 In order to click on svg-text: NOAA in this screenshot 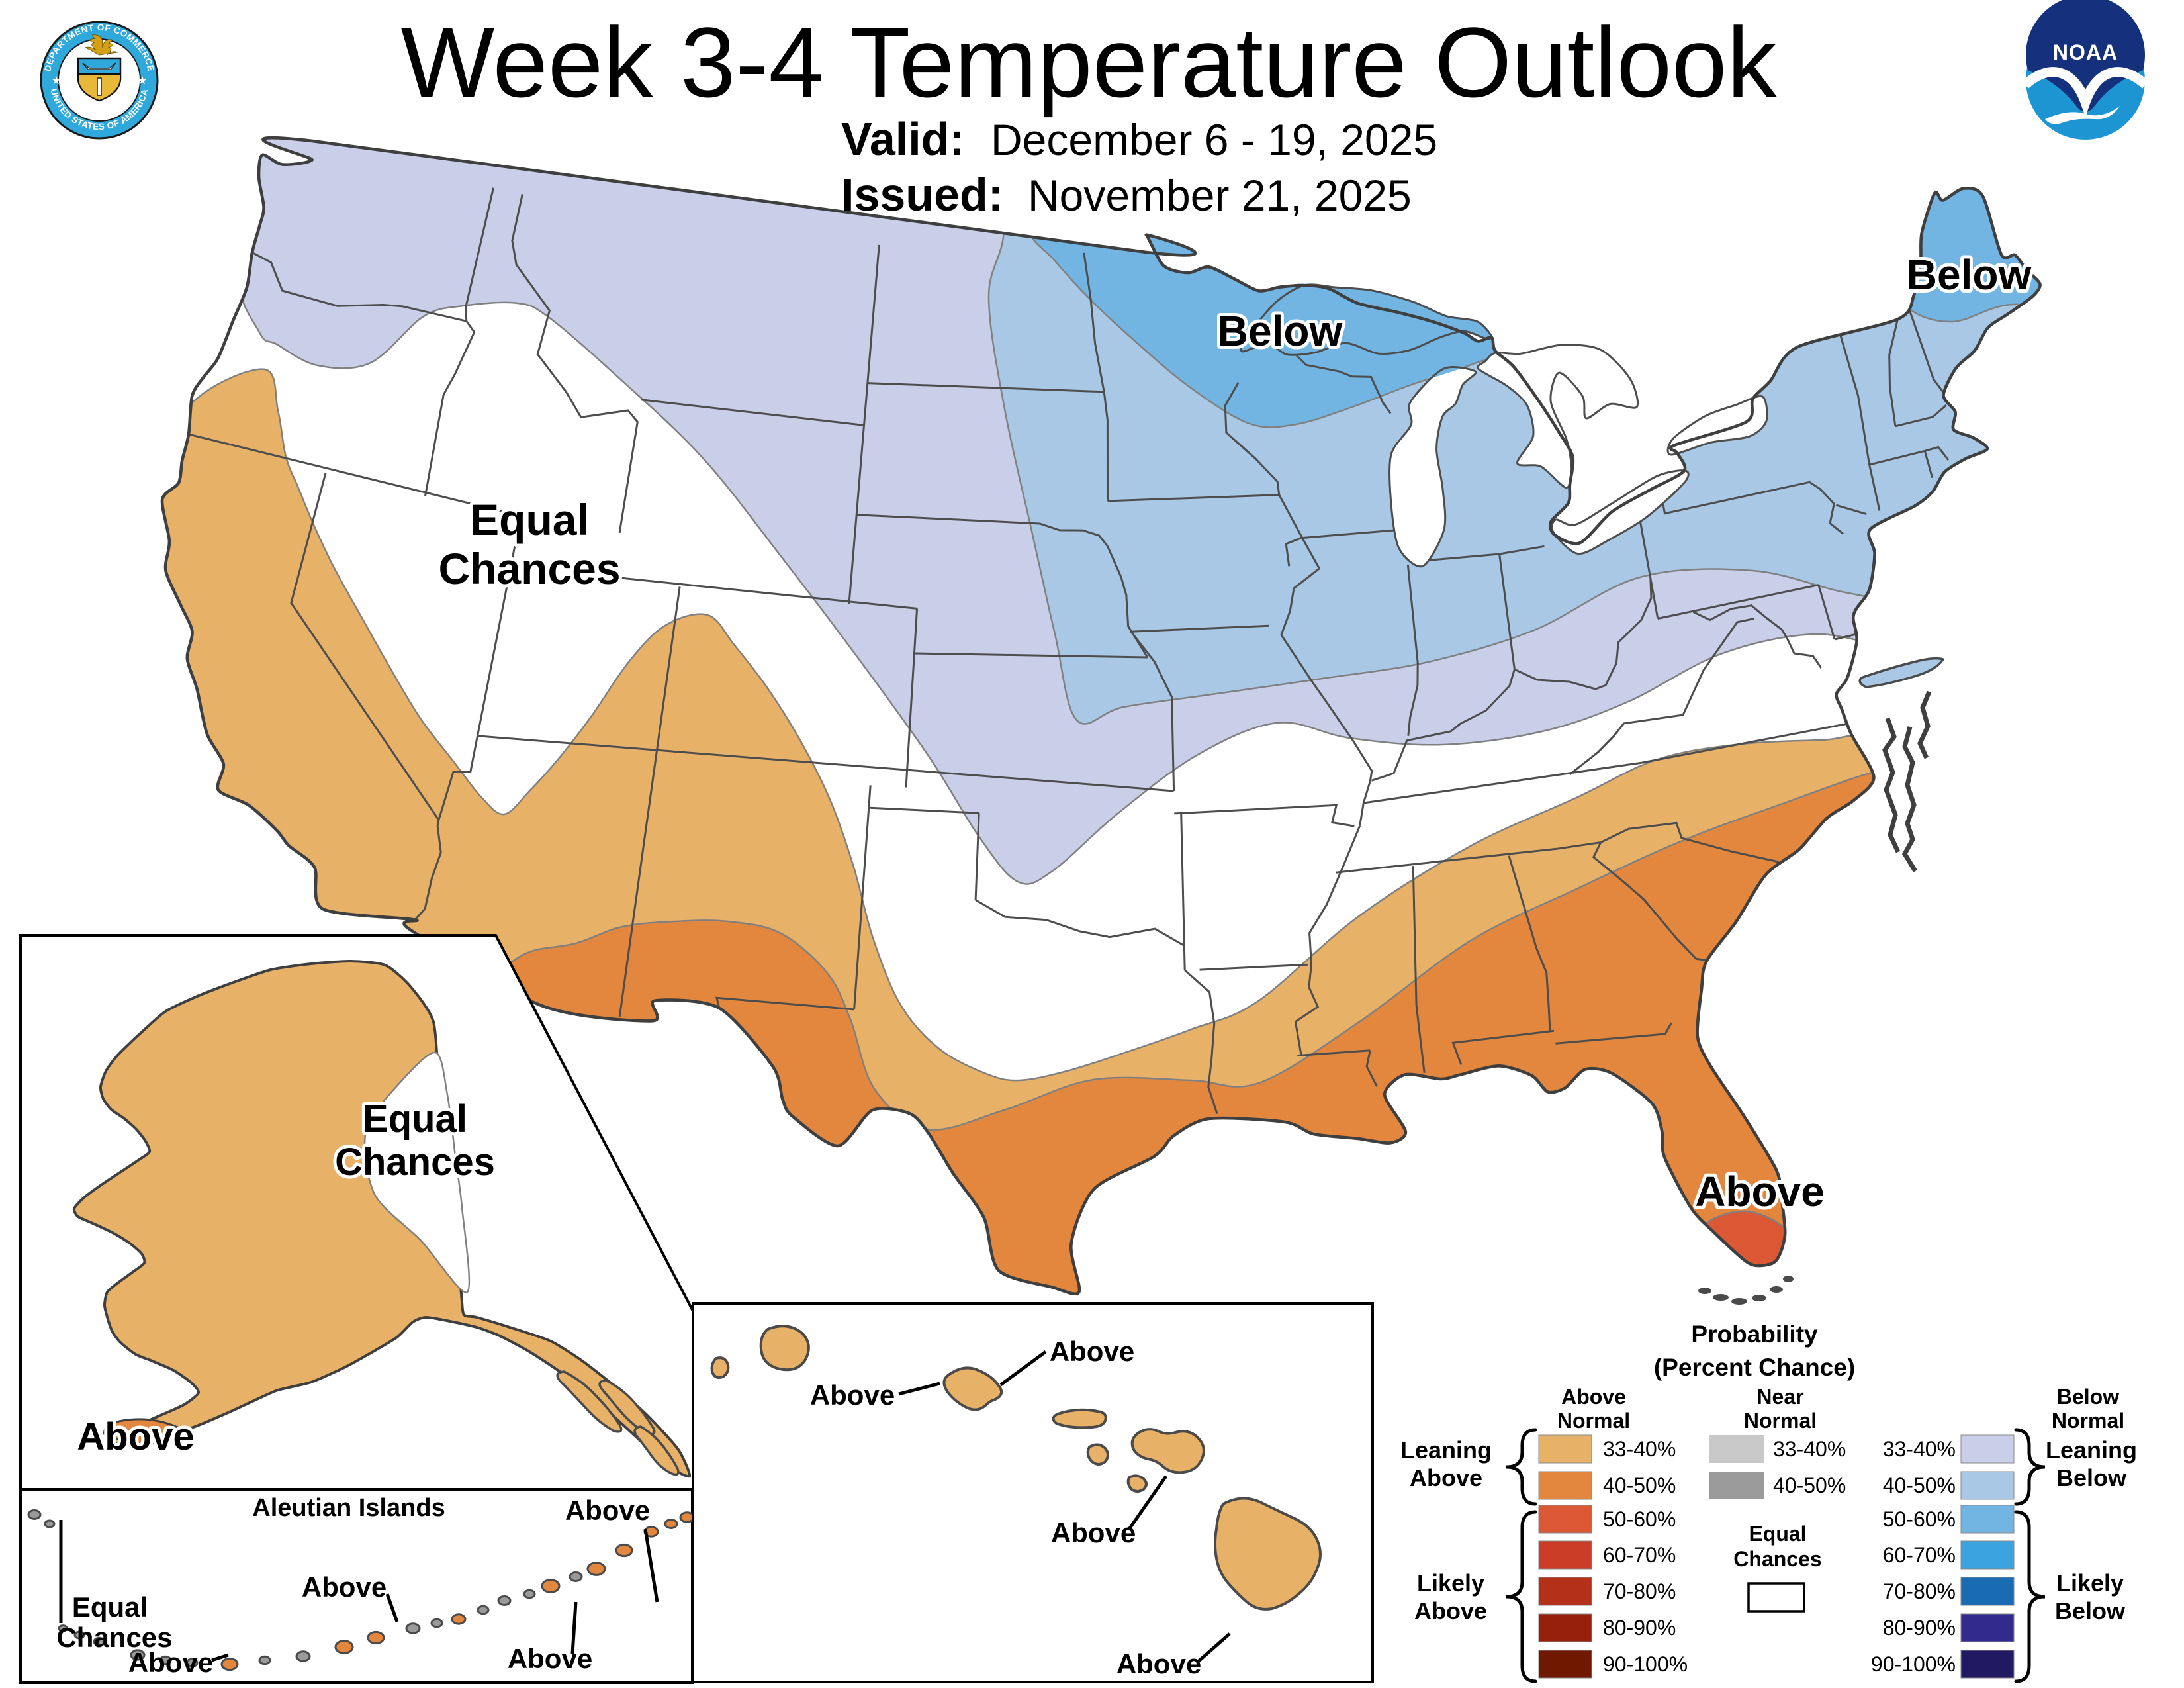, I will do `click(2085, 52)`.